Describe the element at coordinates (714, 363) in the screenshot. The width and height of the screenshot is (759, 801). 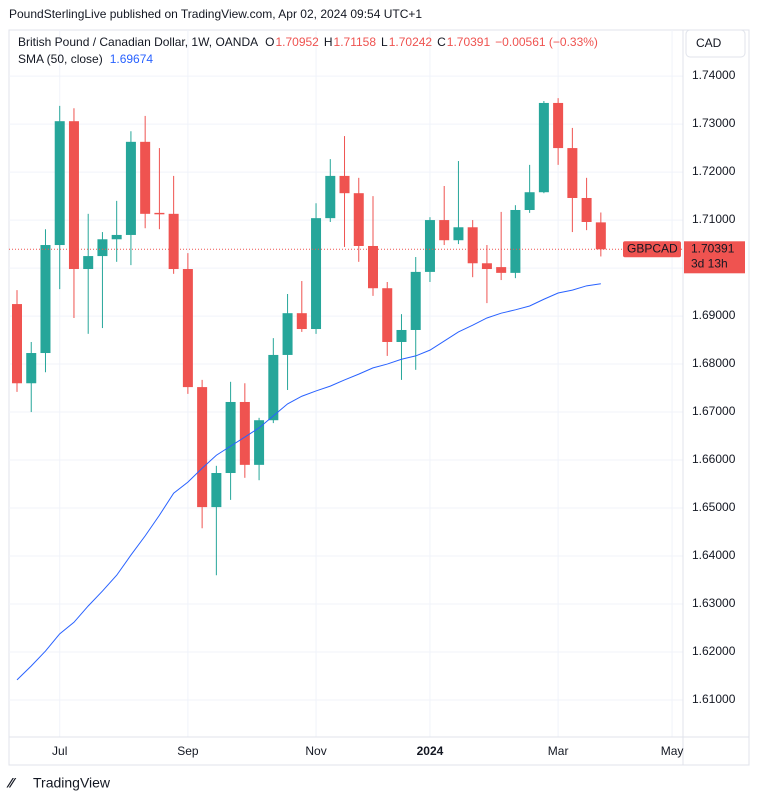
I see `y-tick-label: 1.68000` at that location.